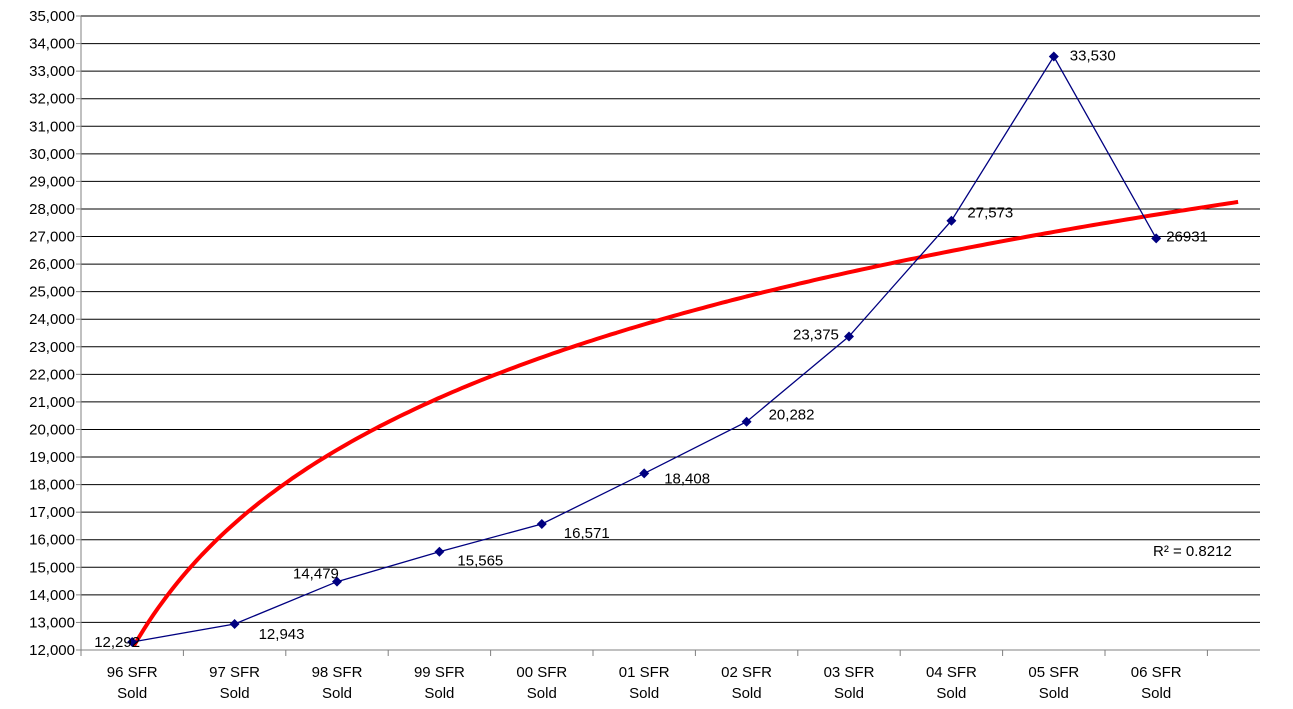 The height and width of the screenshot is (709, 1293). I want to click on y-tick-label: 17,000, so click(52, 512).